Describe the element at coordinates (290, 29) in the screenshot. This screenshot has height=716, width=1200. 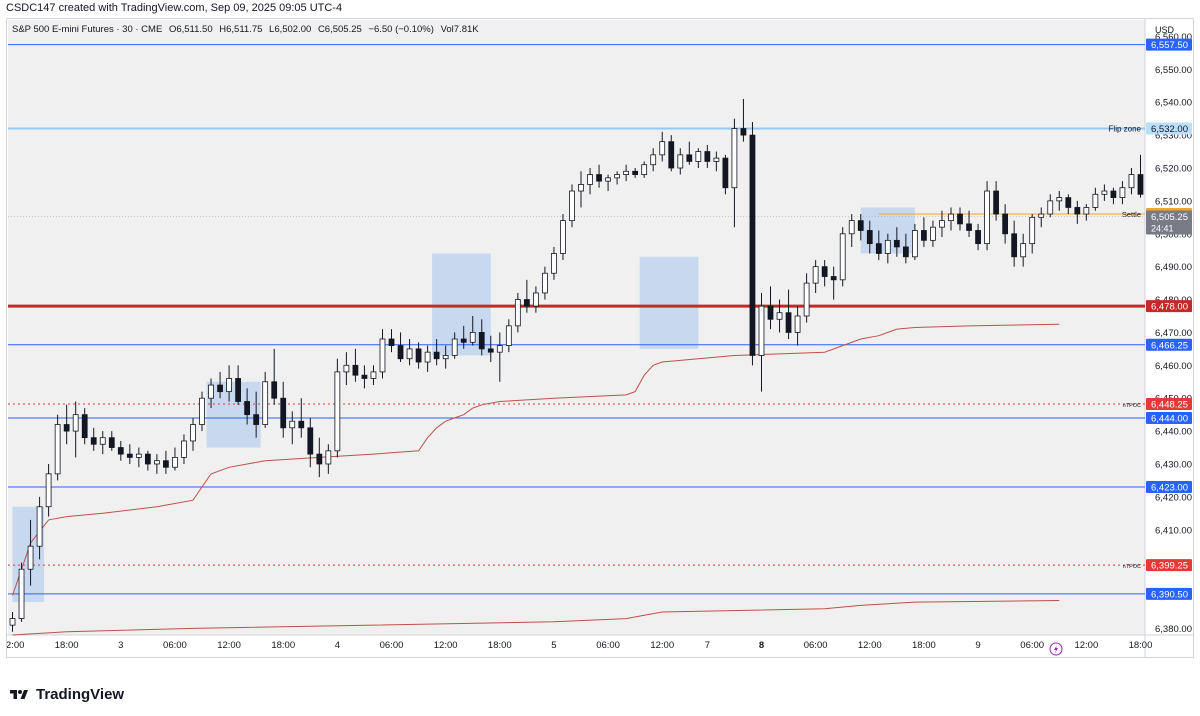
I see `low-value: L6,502.00` at that location.